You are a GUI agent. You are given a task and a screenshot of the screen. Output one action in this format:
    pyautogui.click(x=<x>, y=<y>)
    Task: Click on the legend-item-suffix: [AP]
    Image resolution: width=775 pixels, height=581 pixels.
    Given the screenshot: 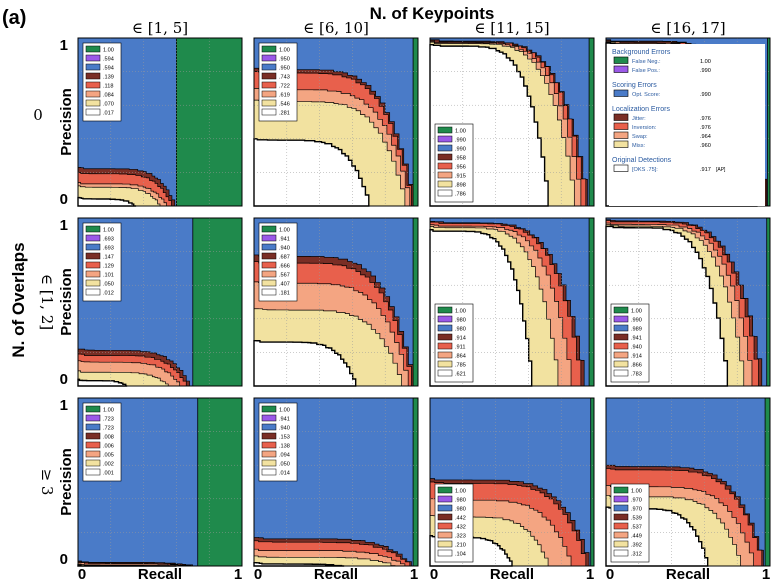 What is the action you would take?
    pyautogui.click(x=721, y=170)
    